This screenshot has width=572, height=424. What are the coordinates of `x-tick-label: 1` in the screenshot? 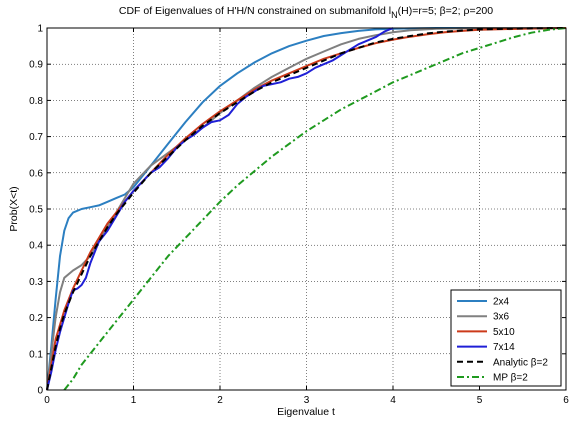 It's located at (134, 400).